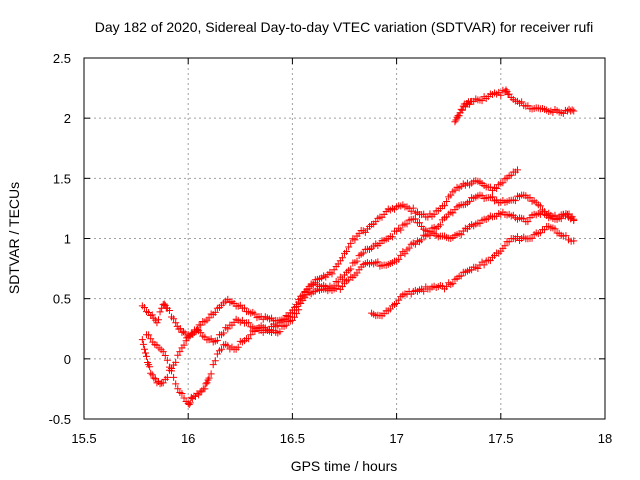 Image resolution: width=640 pixels, height=480 pixels. Describe the element at coordinates (67, 118) in the screenshot. I see `y-tick-label: 2` at that location.